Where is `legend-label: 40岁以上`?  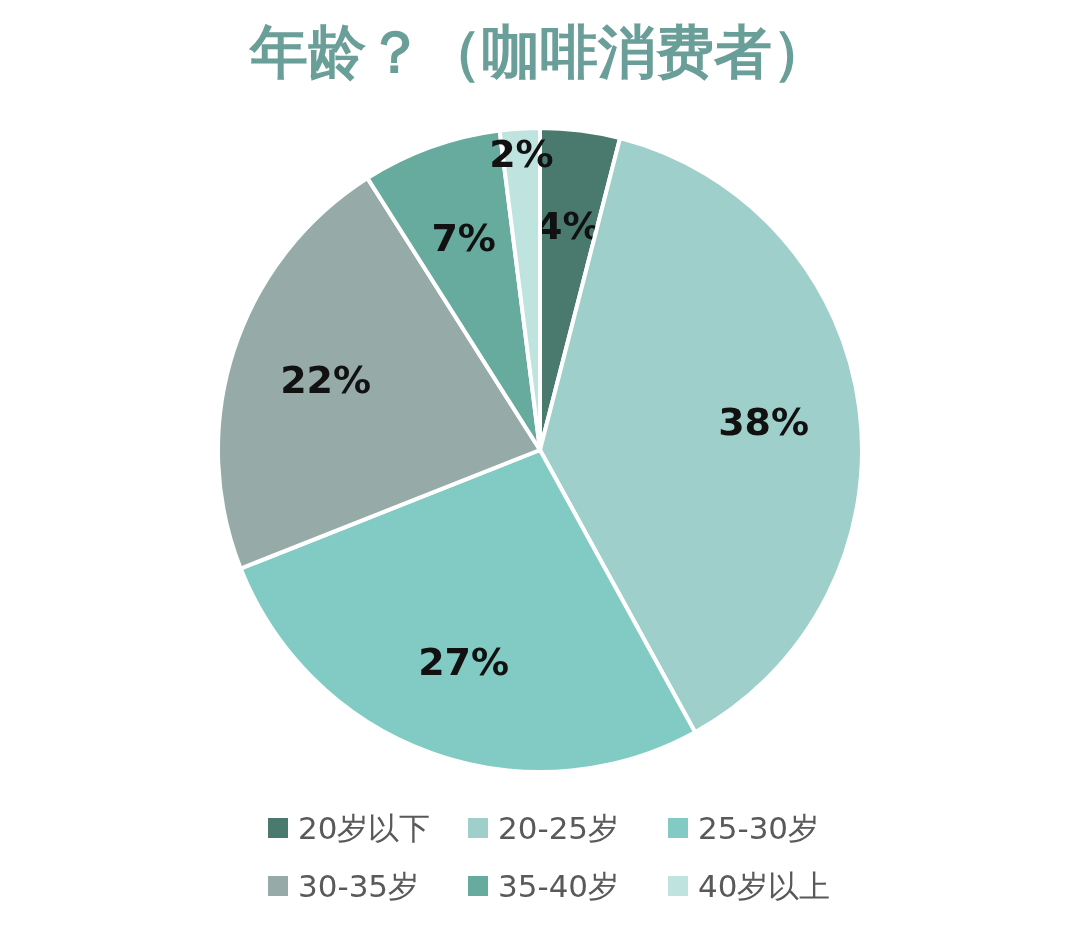 legend-label: 40岁以上 is located at coordinates (764, 886).